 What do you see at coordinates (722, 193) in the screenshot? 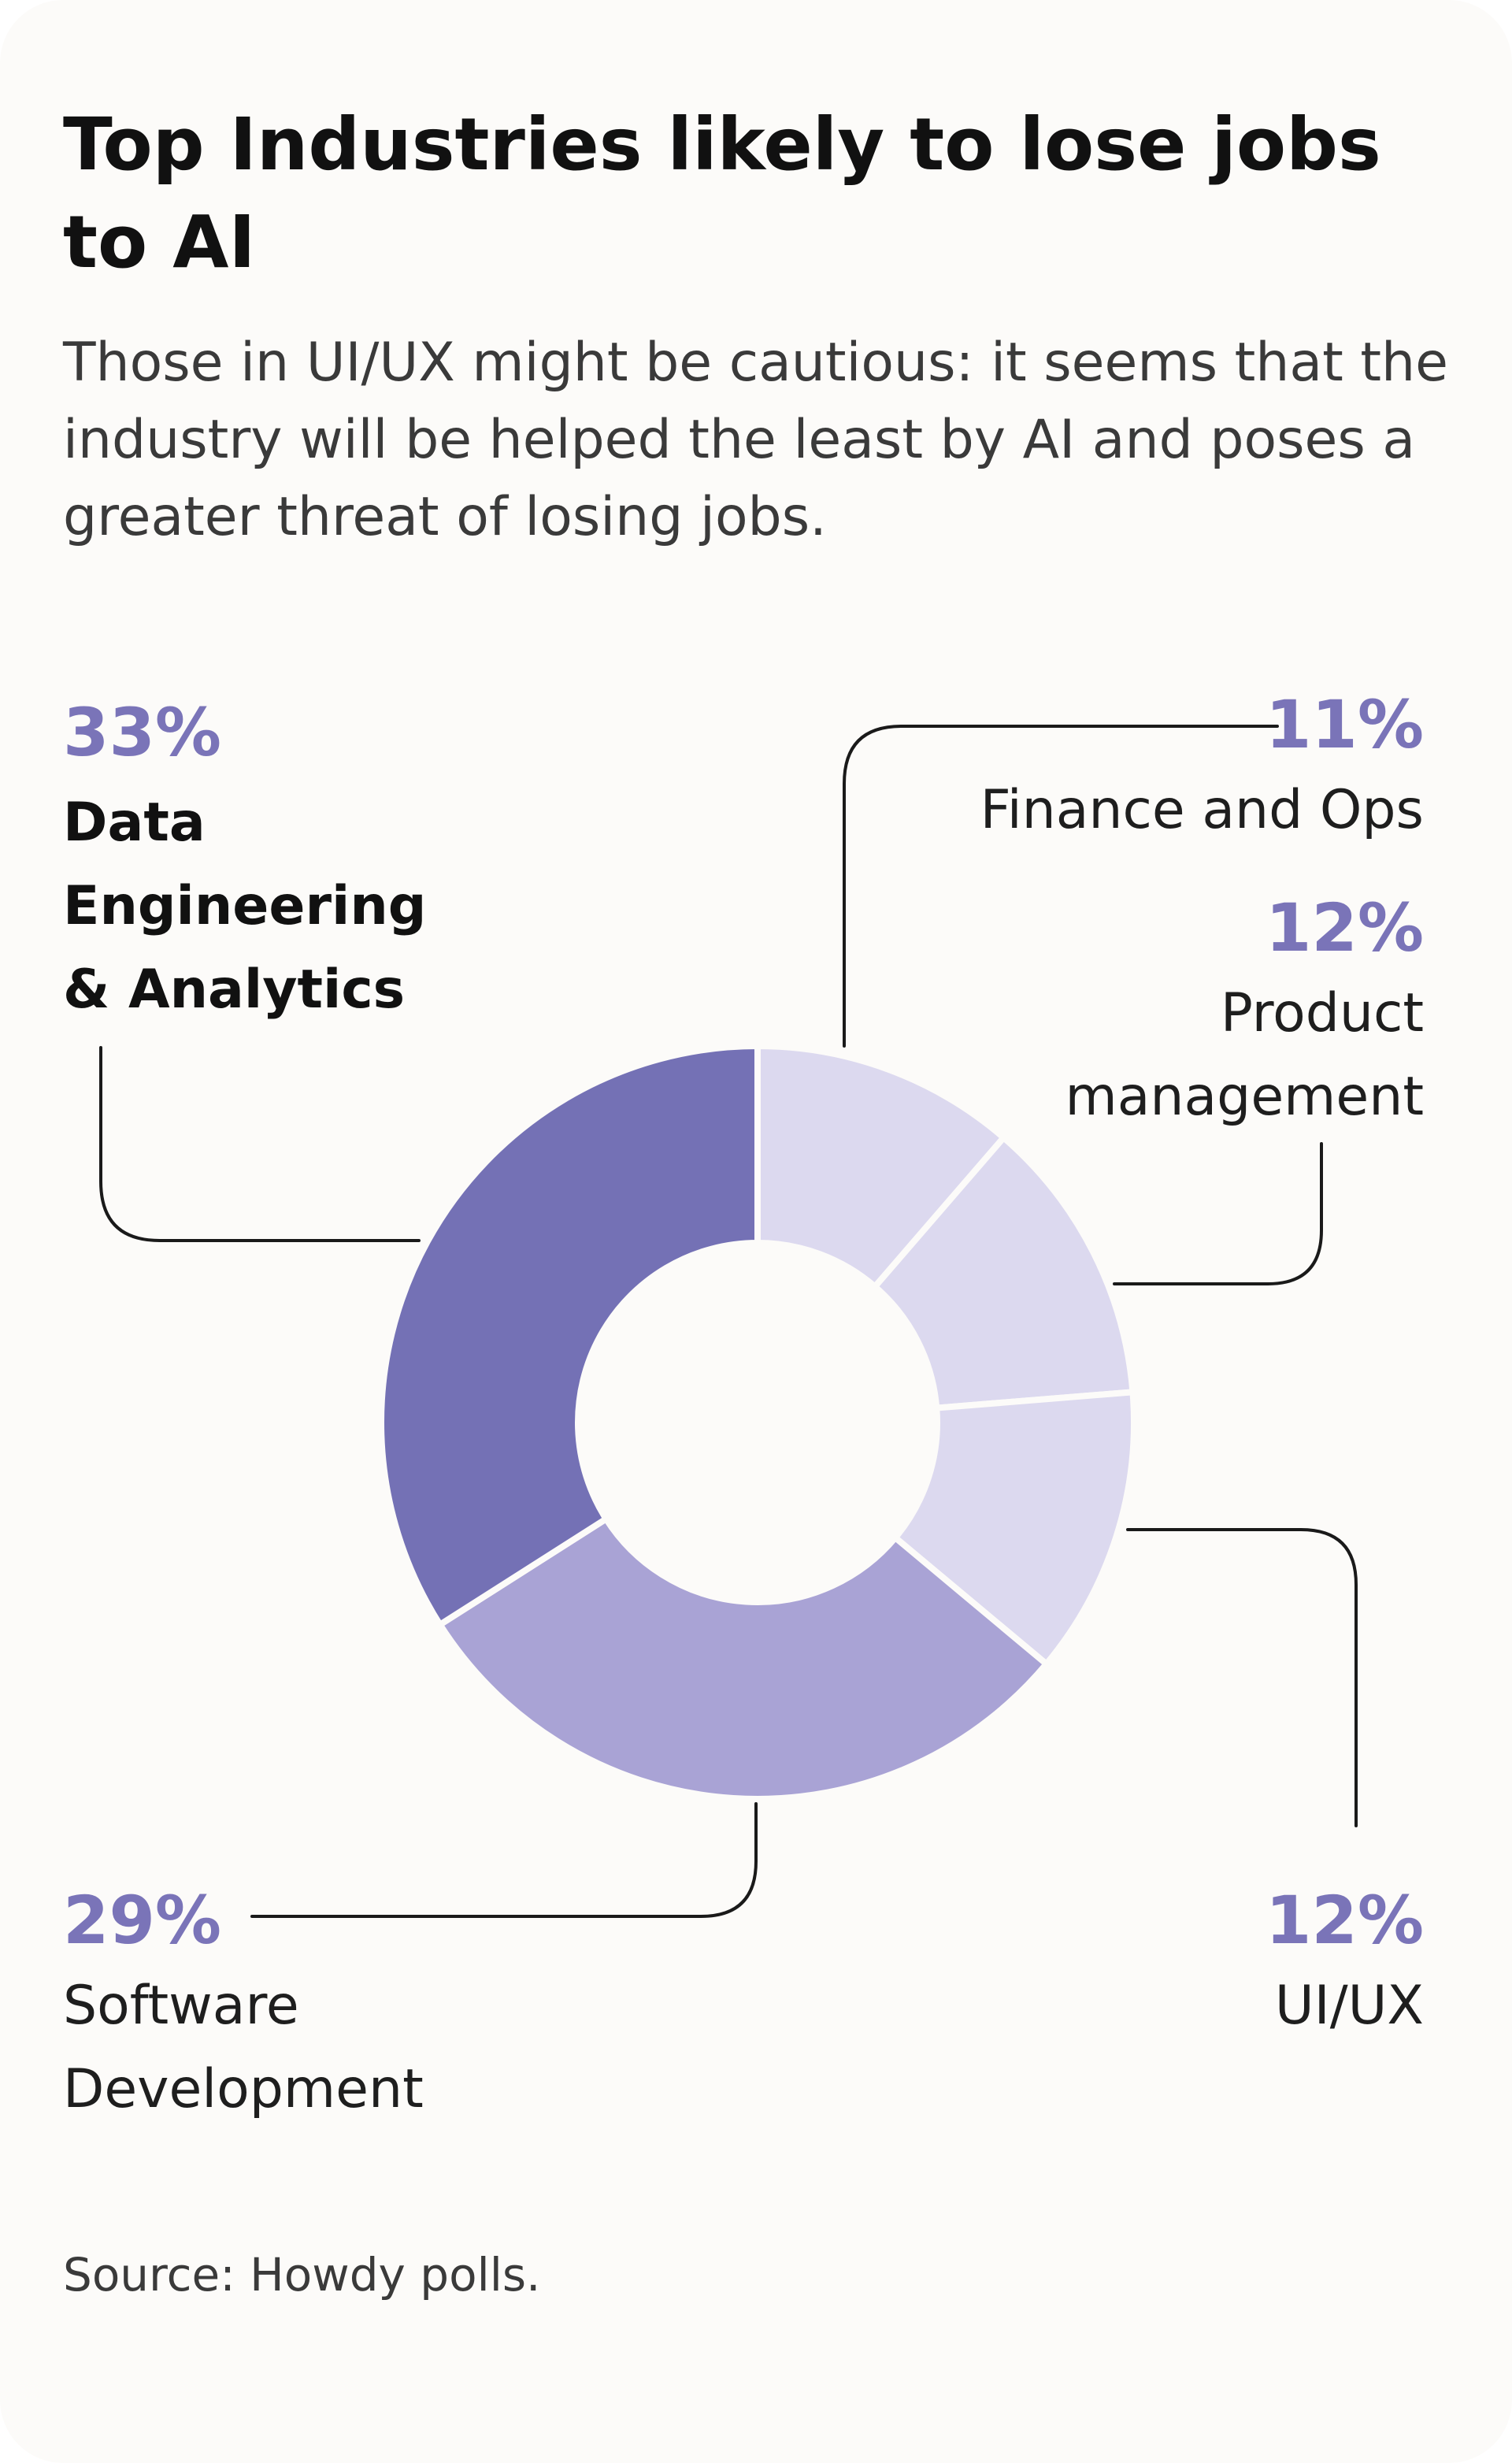
I see `chart-title: Top Industries likely to lose jobs to AI` at bounding box center [722, 193].